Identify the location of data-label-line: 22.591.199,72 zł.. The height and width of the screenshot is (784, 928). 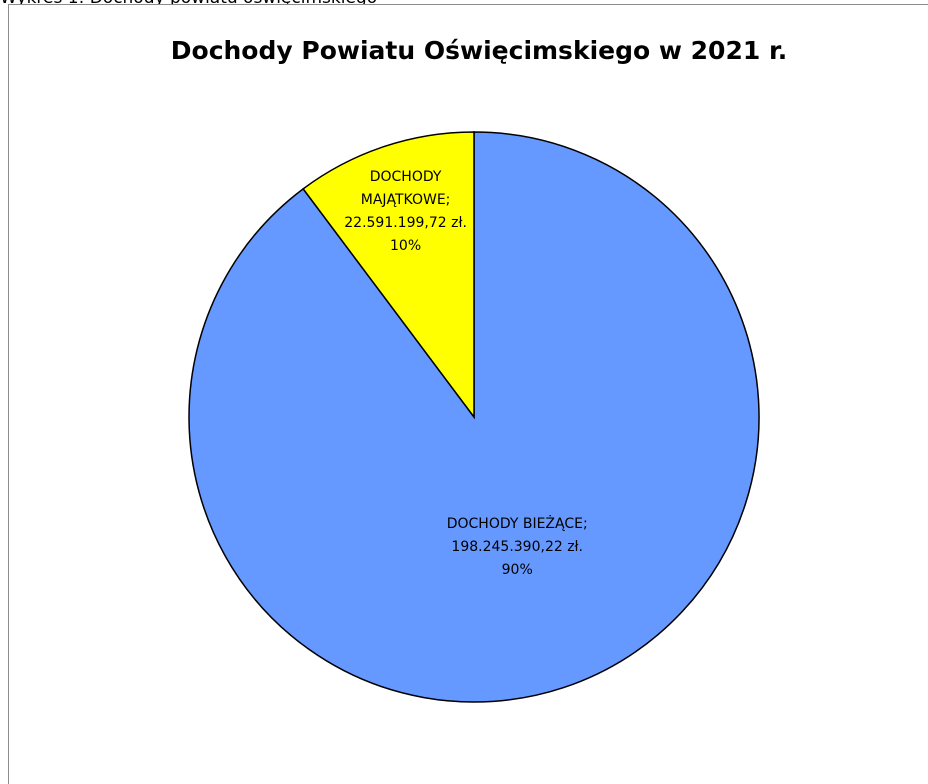
(405, 223).